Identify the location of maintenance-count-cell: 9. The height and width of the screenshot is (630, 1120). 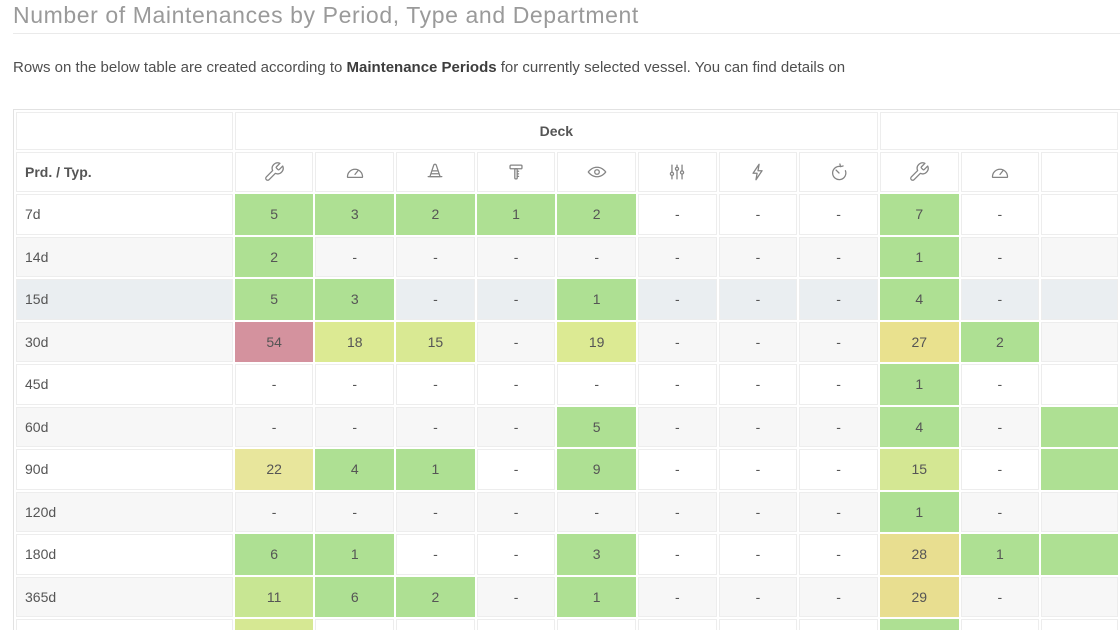
(596, 469).